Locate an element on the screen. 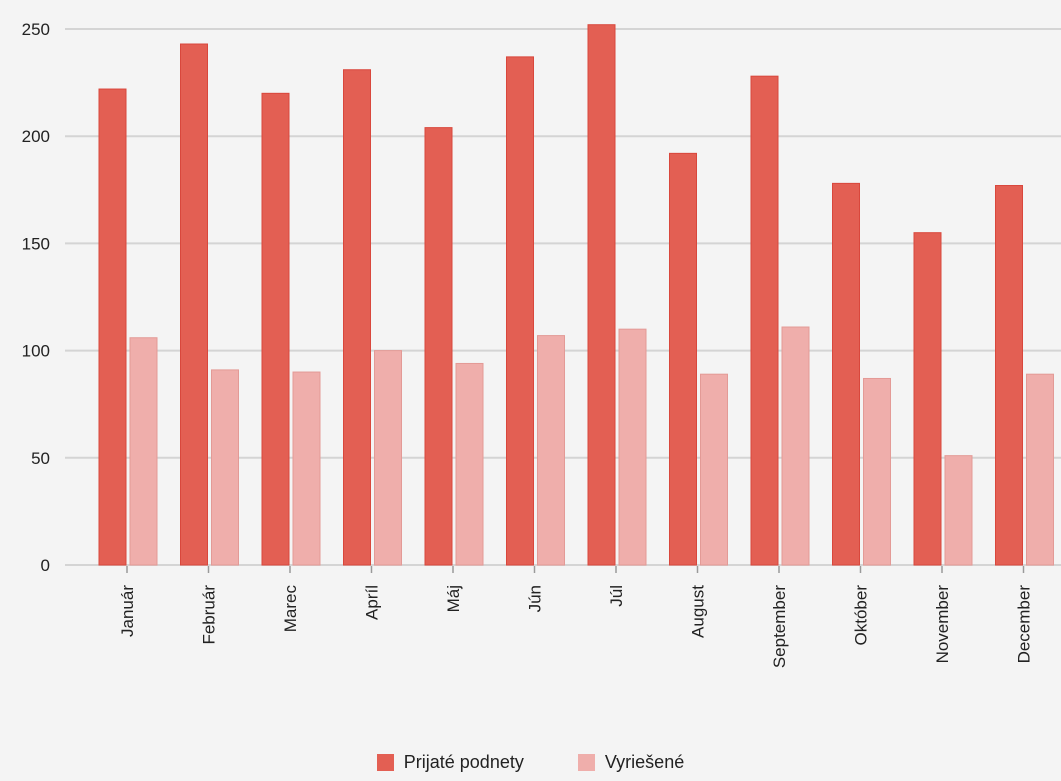  x-category-label: Január is located at coordinates (127, 611).